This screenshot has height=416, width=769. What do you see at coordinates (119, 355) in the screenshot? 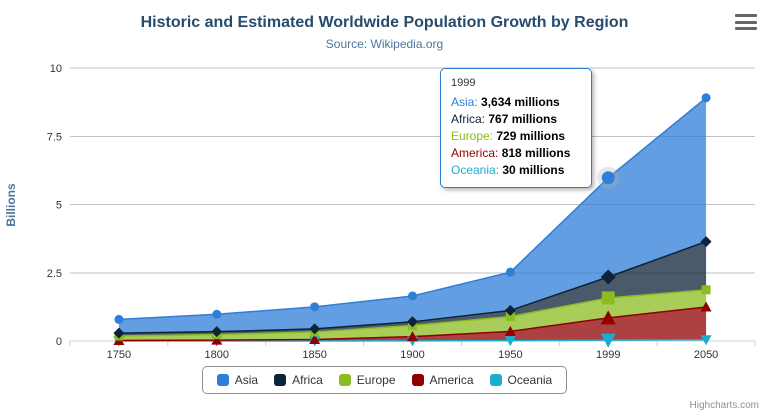
I see `x-axis-tick-label: 1750` at bounding box center [119, 355].